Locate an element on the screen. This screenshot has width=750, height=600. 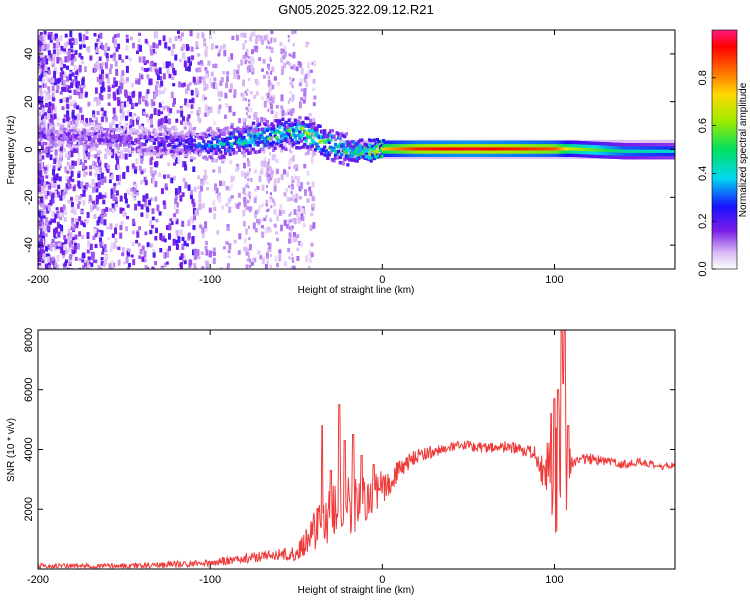
y-tick-label: 20 is located at coordinates (29, 102).